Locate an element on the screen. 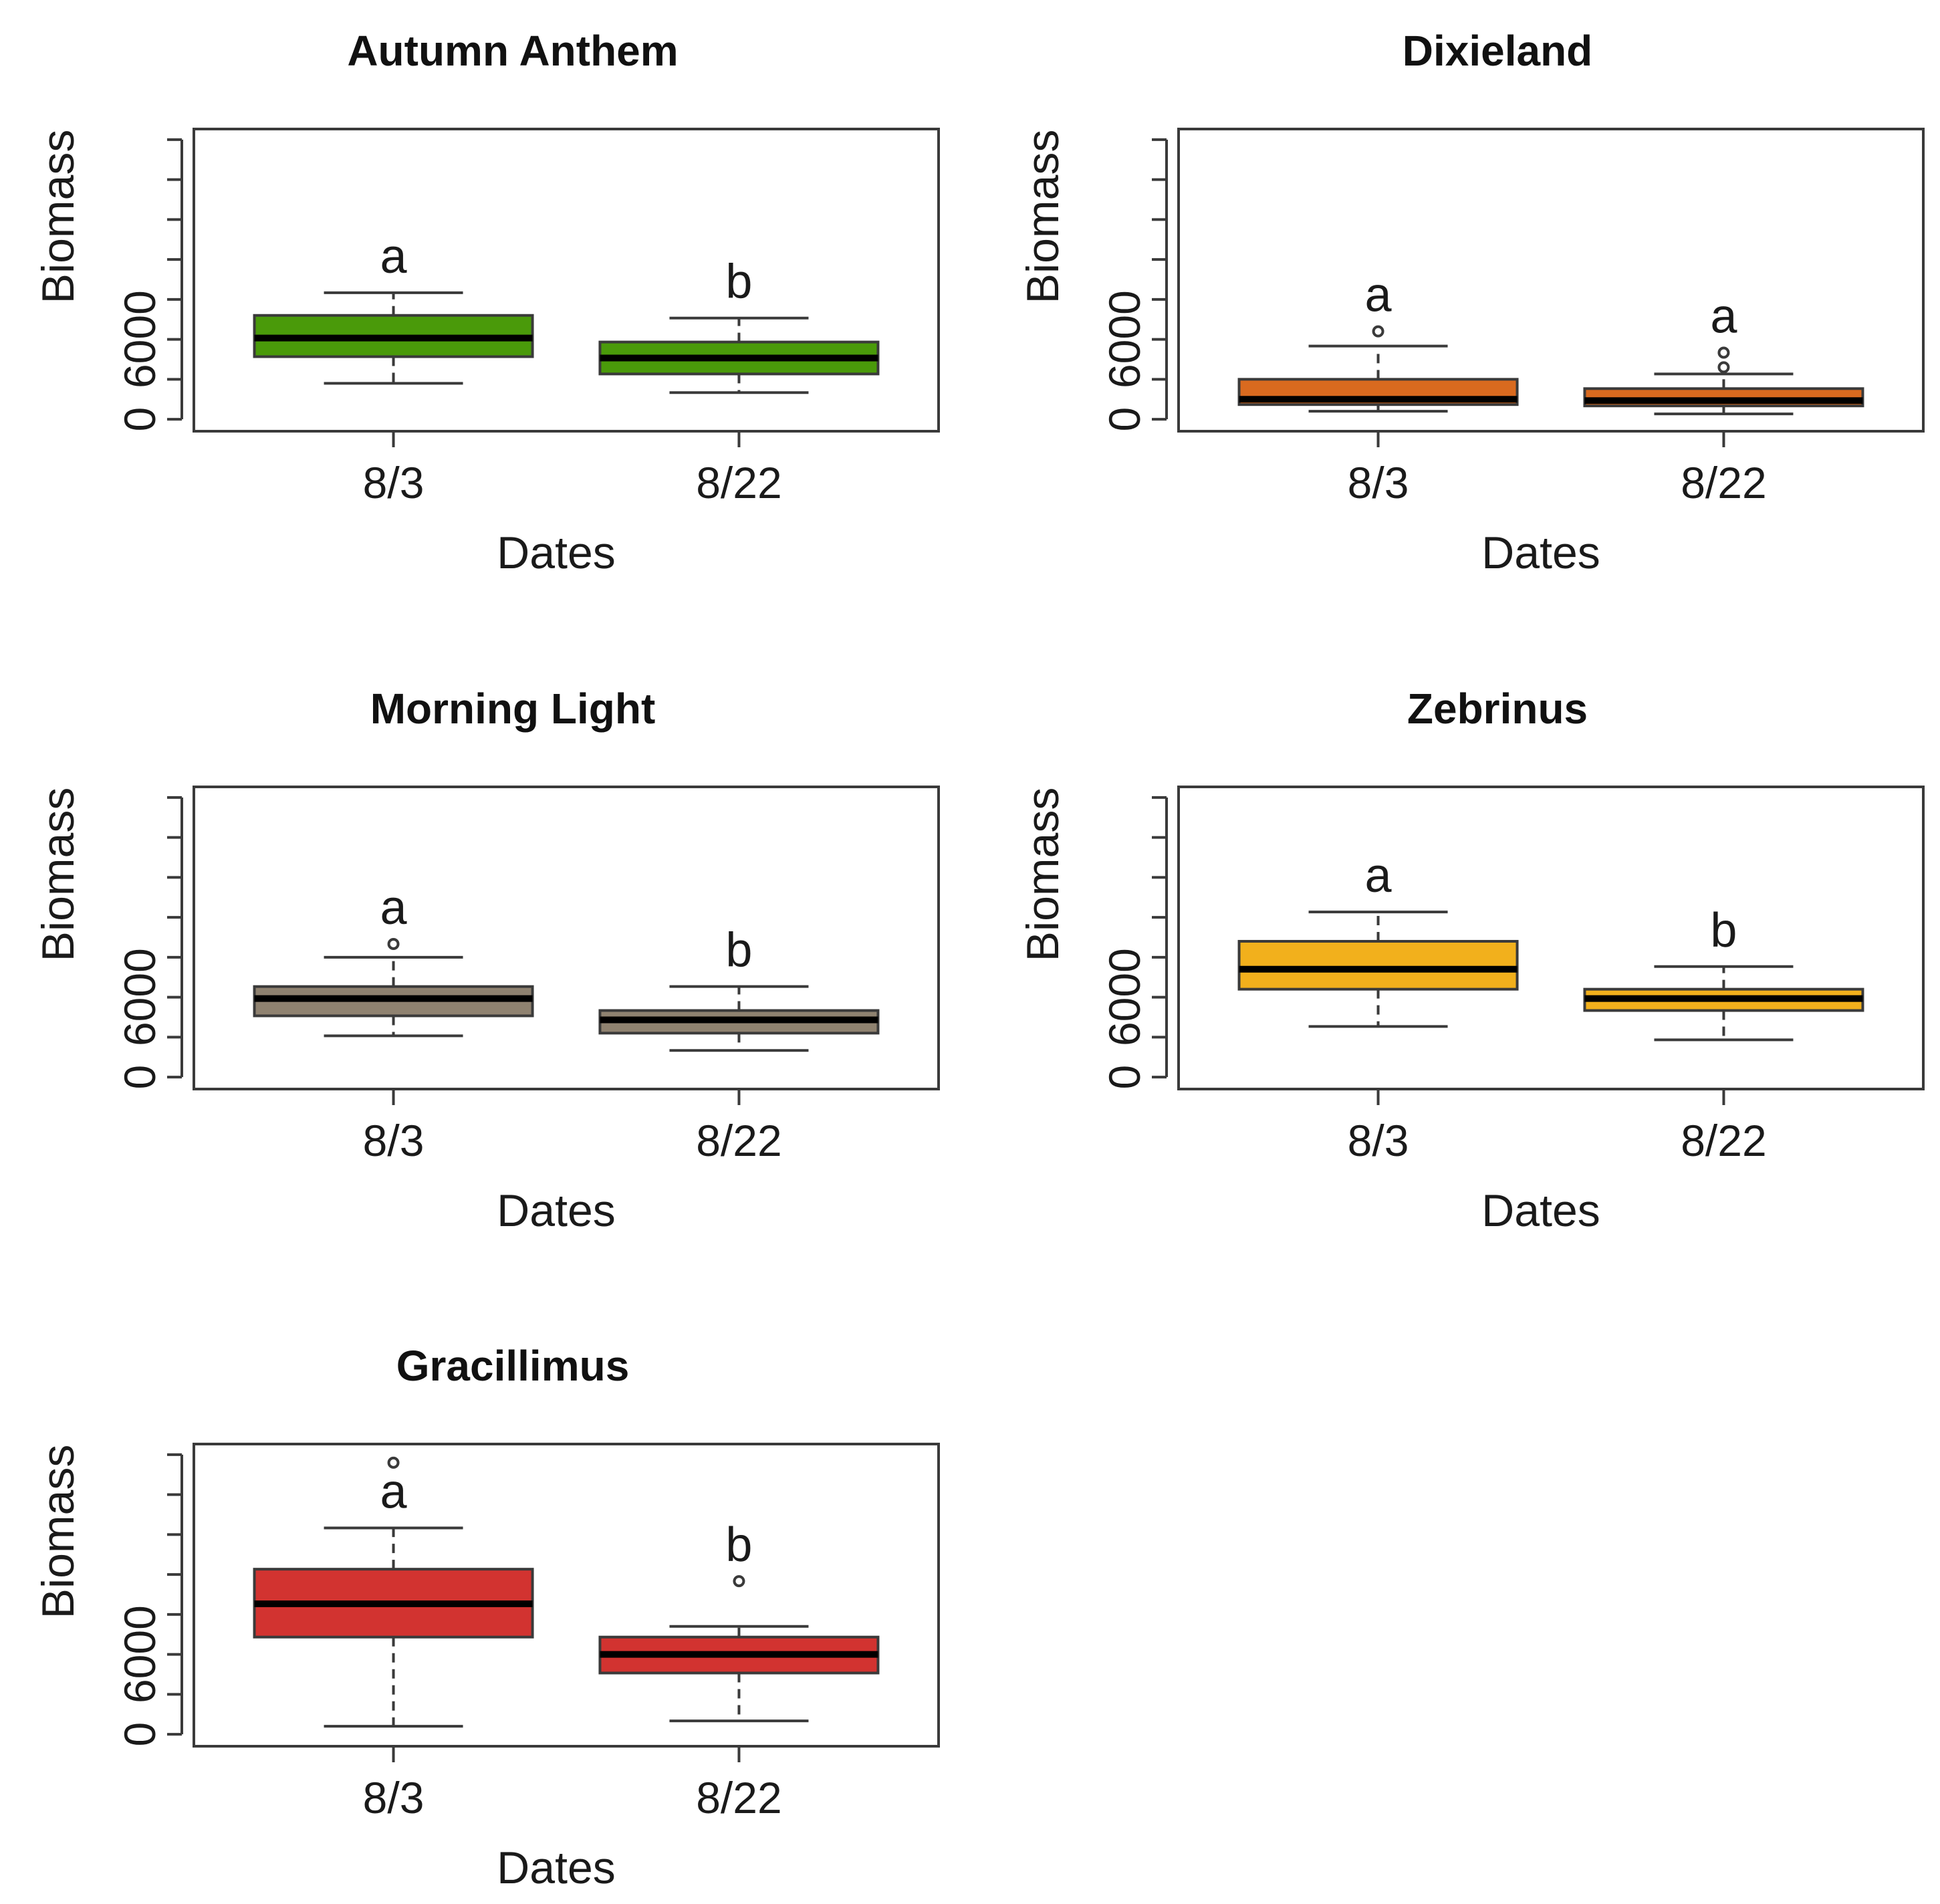  panel-title: Autumn Anthem is located at coordinates (512, 51).